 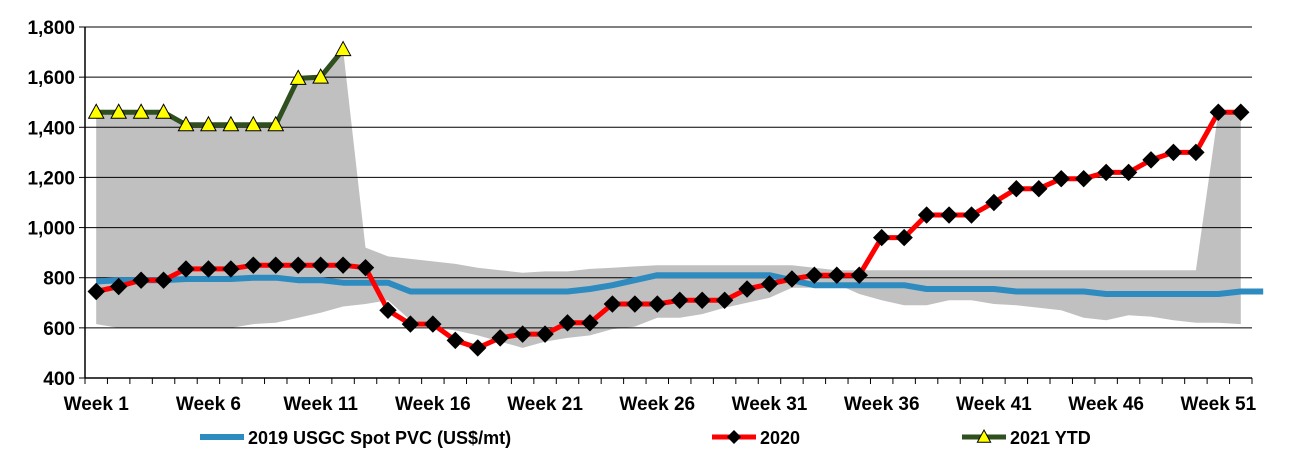 What do you see at coordinates (1218, 404) in the screenshot?
I see `x-tick-label: Week 51` at bounding box center [1218, 404].